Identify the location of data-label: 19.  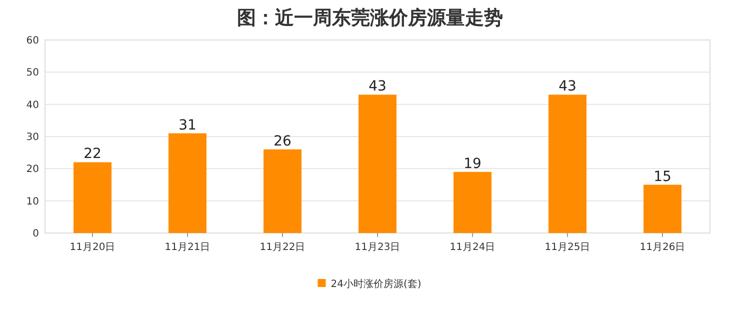
(473, 164).